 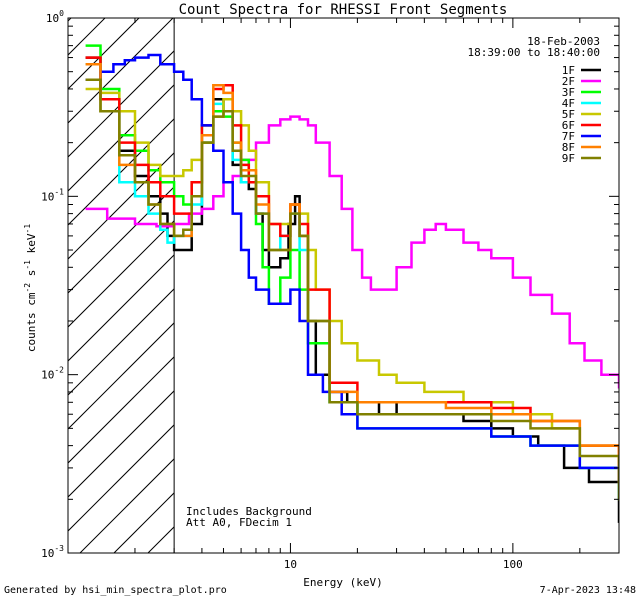 What do you see at coordinates (343, 10) in the screenshot?
I see `chart-title: Count Spectra for RHESSI Front Segments` at bounding box center [343, 10].